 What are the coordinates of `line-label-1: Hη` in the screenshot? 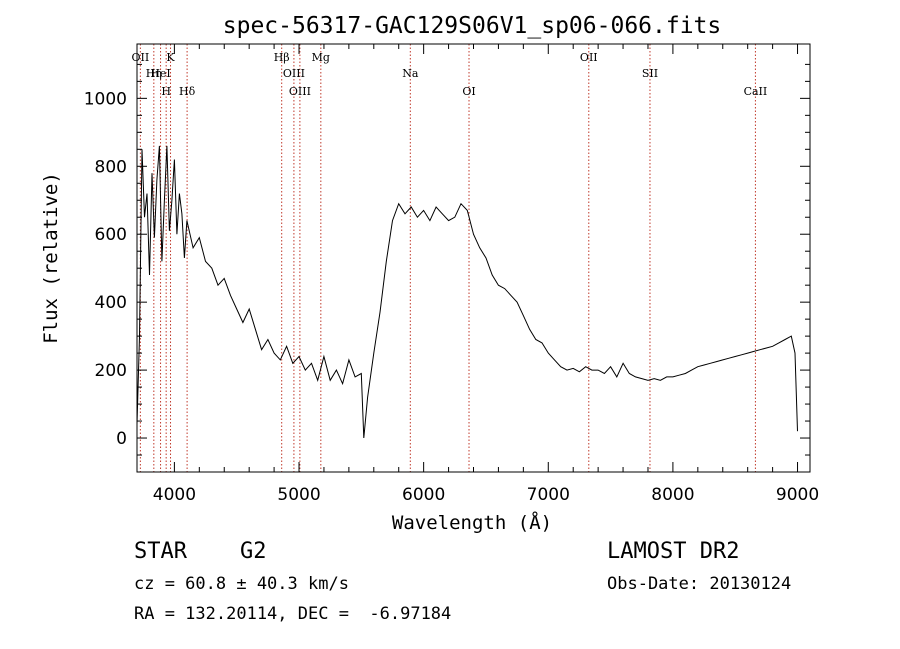 It's located at (154, 73).